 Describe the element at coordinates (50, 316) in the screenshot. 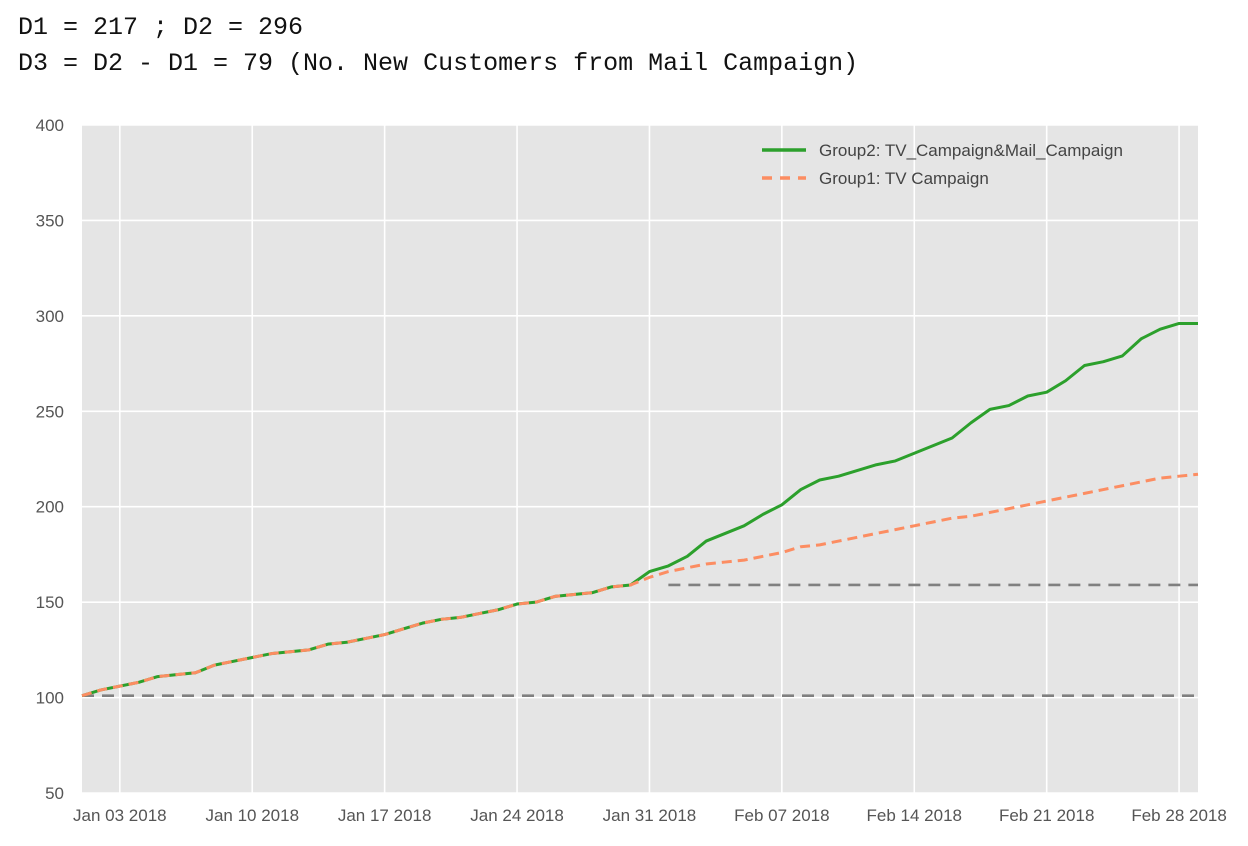

I see `y-tick-label: 300` at that location.